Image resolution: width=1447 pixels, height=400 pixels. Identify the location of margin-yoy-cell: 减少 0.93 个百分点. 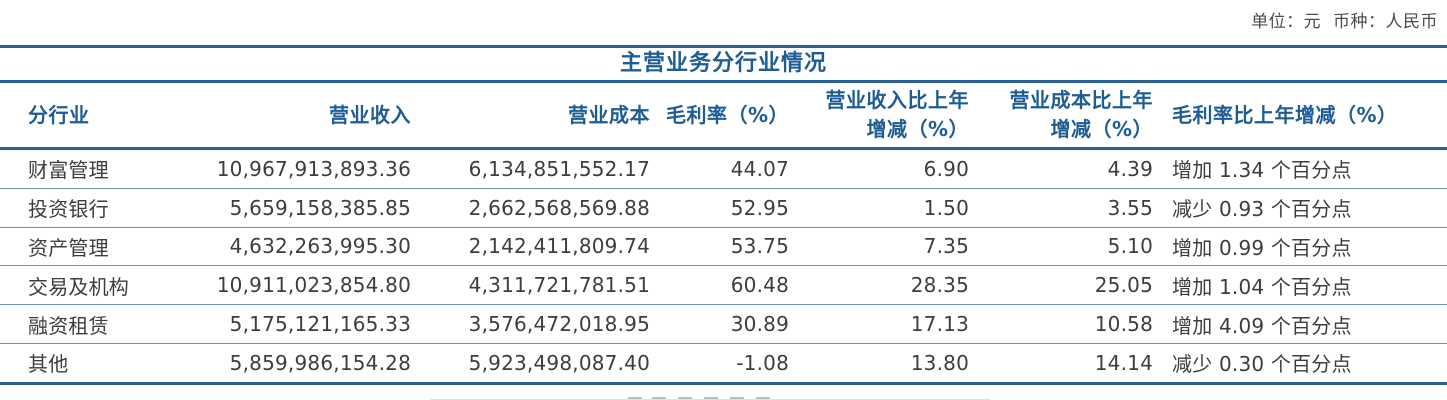
(1300, 208).